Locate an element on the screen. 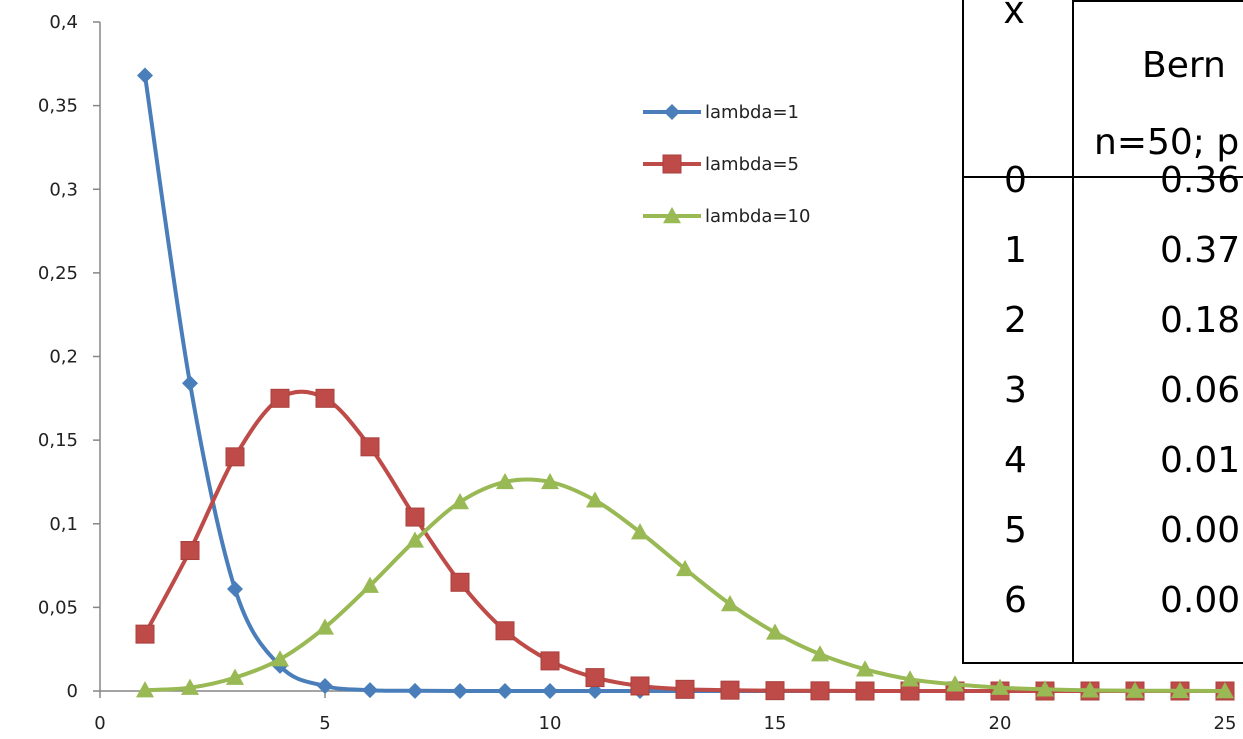 The width and height of the screenshot is (1243, 739). table-cell-x: 2 is located at coordinates (1015, 320).